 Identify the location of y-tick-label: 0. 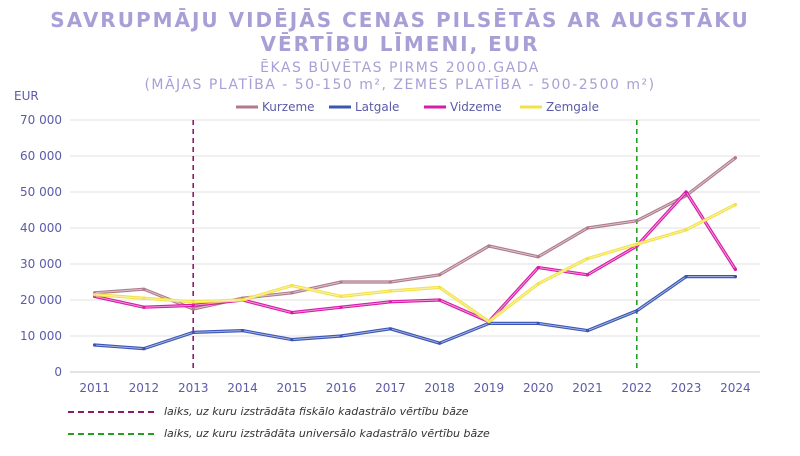
(58, 372).